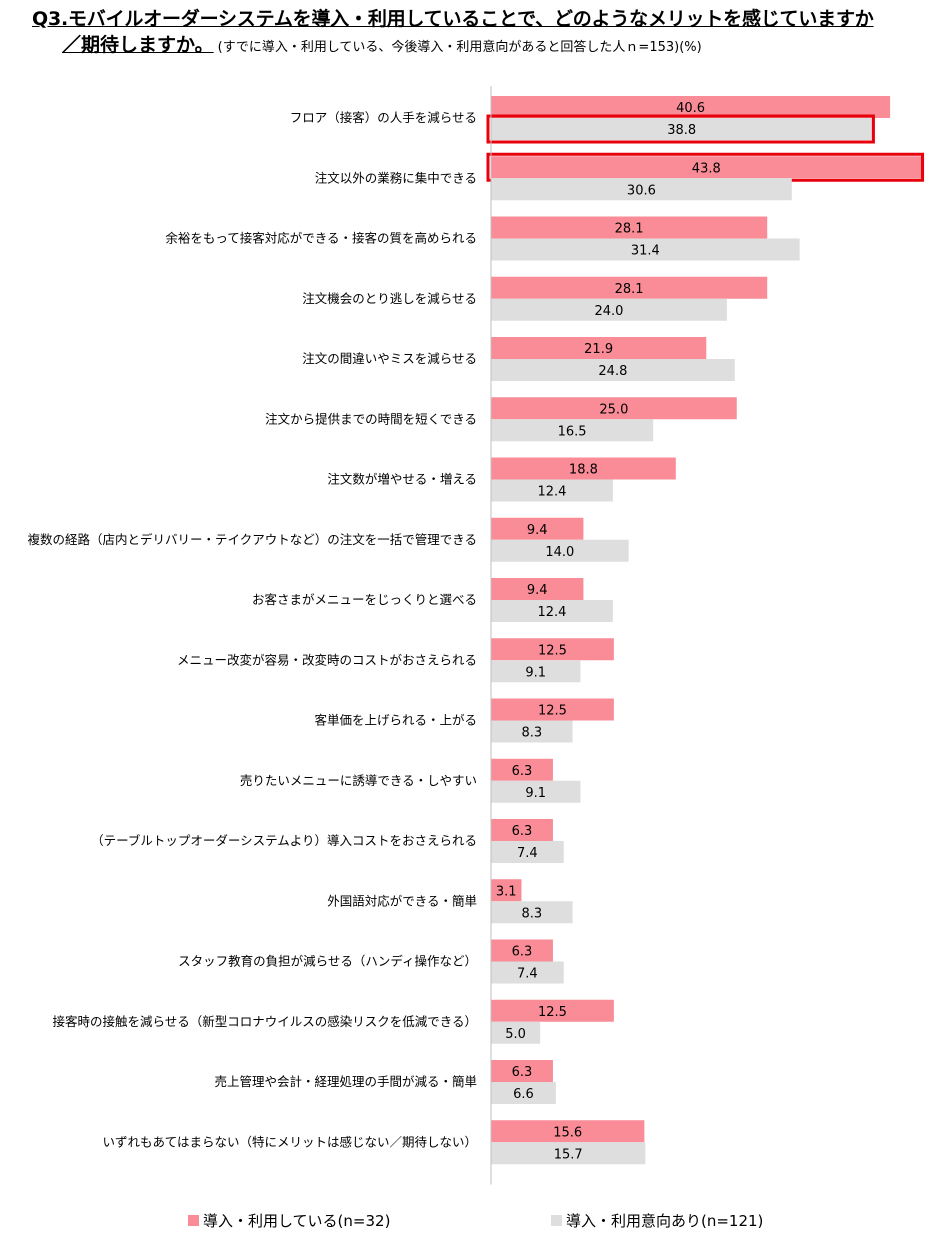 The width and height of the screenshot is (941, 1236). I want to click on data-label-series2: 30.6, so click(641, 190).